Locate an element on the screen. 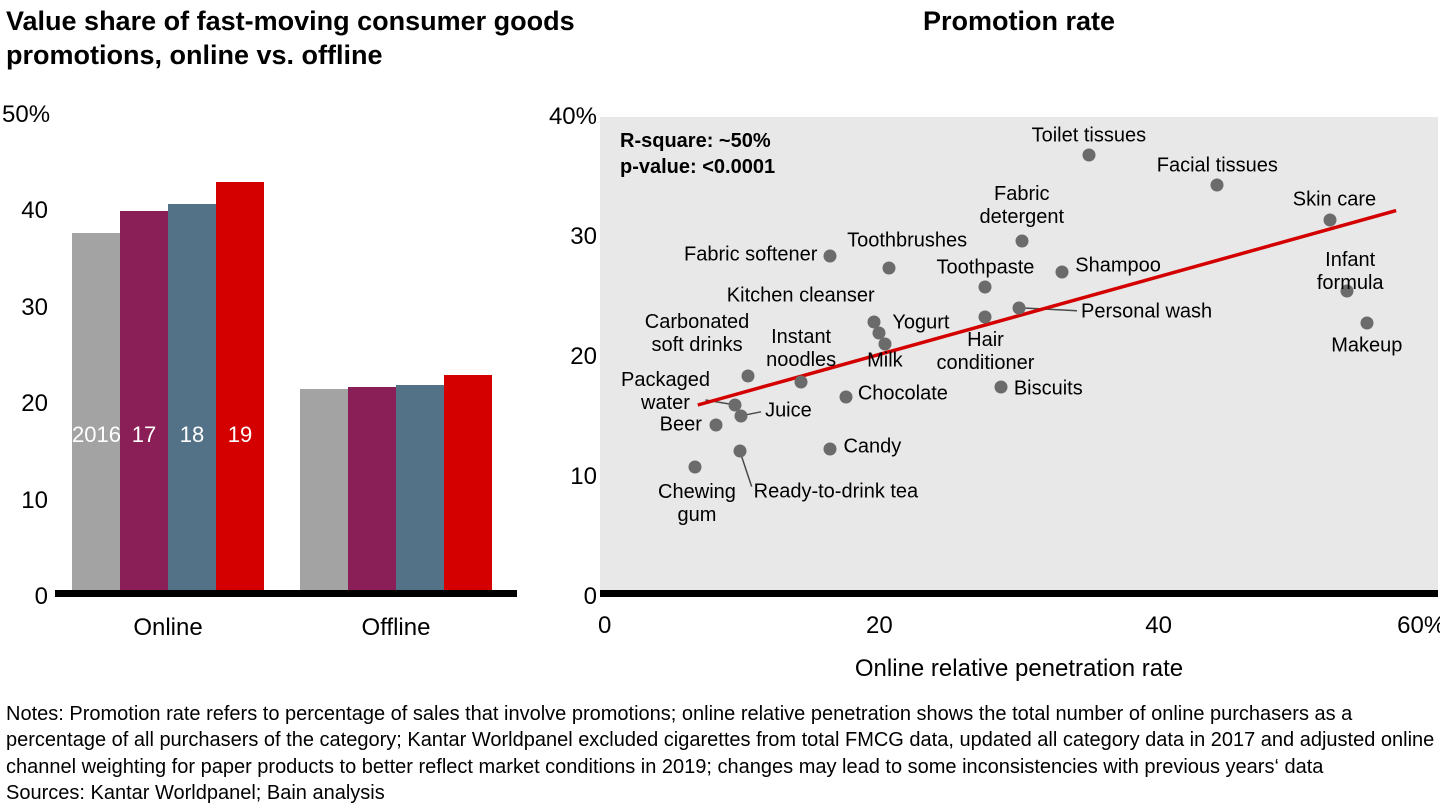  bar-online-2016: 2016 is located at coordinates (96, 411).